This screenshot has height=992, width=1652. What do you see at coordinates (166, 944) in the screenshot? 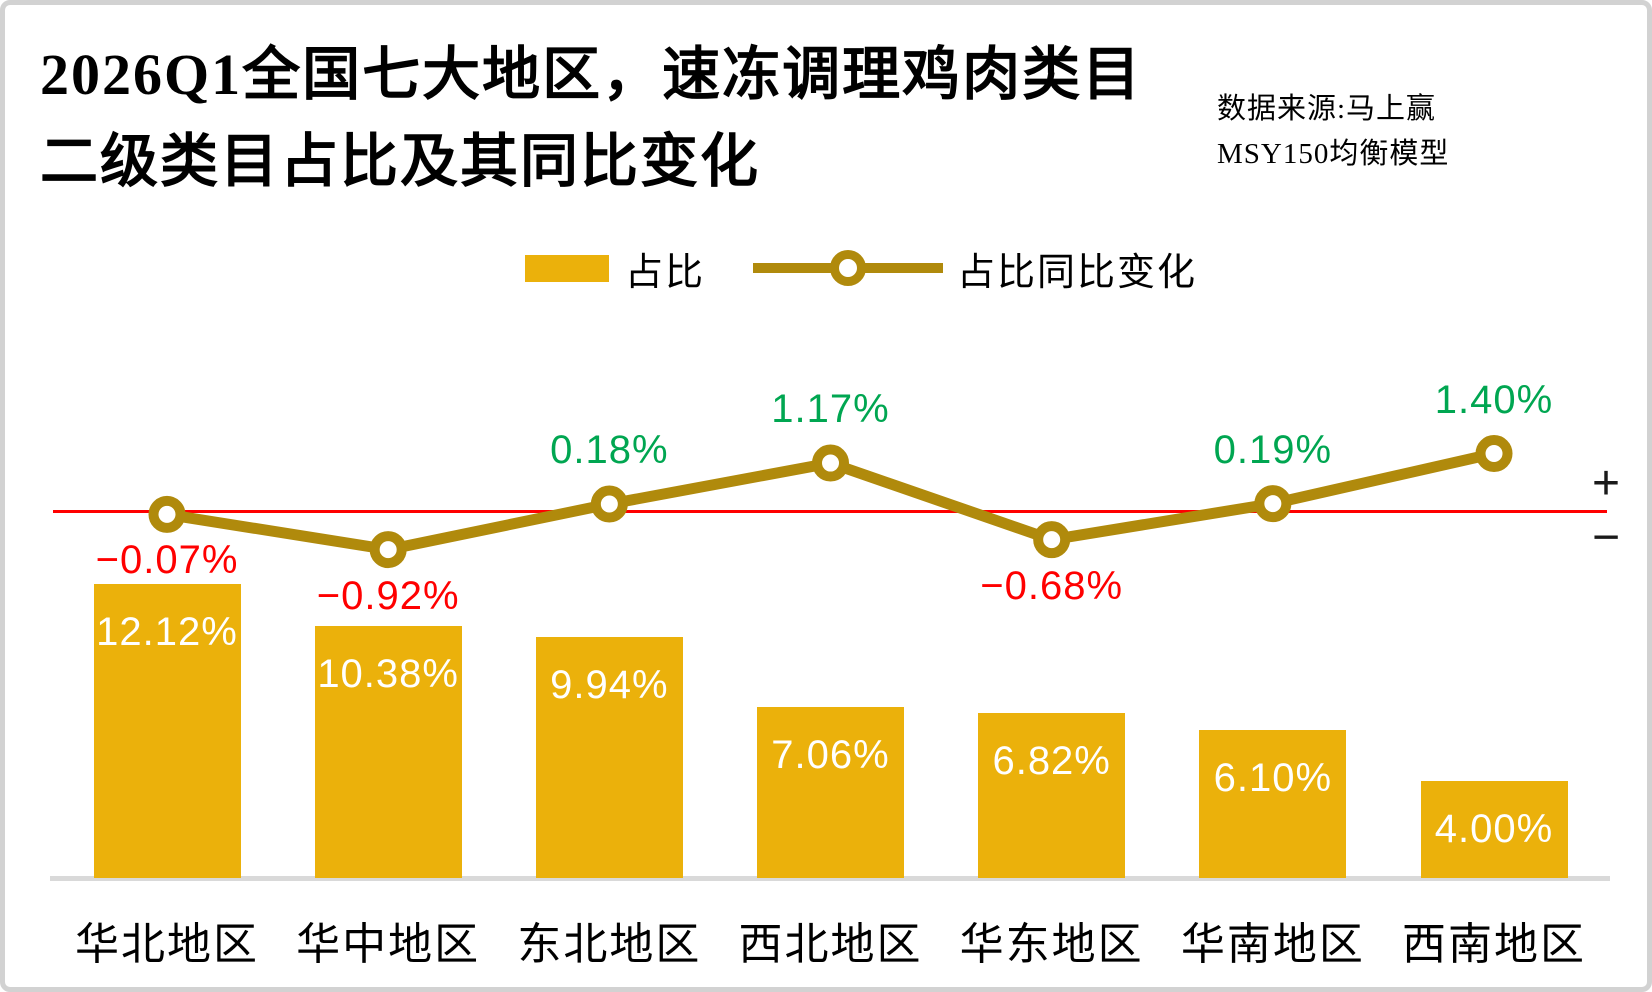
I see `x-axis-label: 华北地区` at bounding box center [166, 944].